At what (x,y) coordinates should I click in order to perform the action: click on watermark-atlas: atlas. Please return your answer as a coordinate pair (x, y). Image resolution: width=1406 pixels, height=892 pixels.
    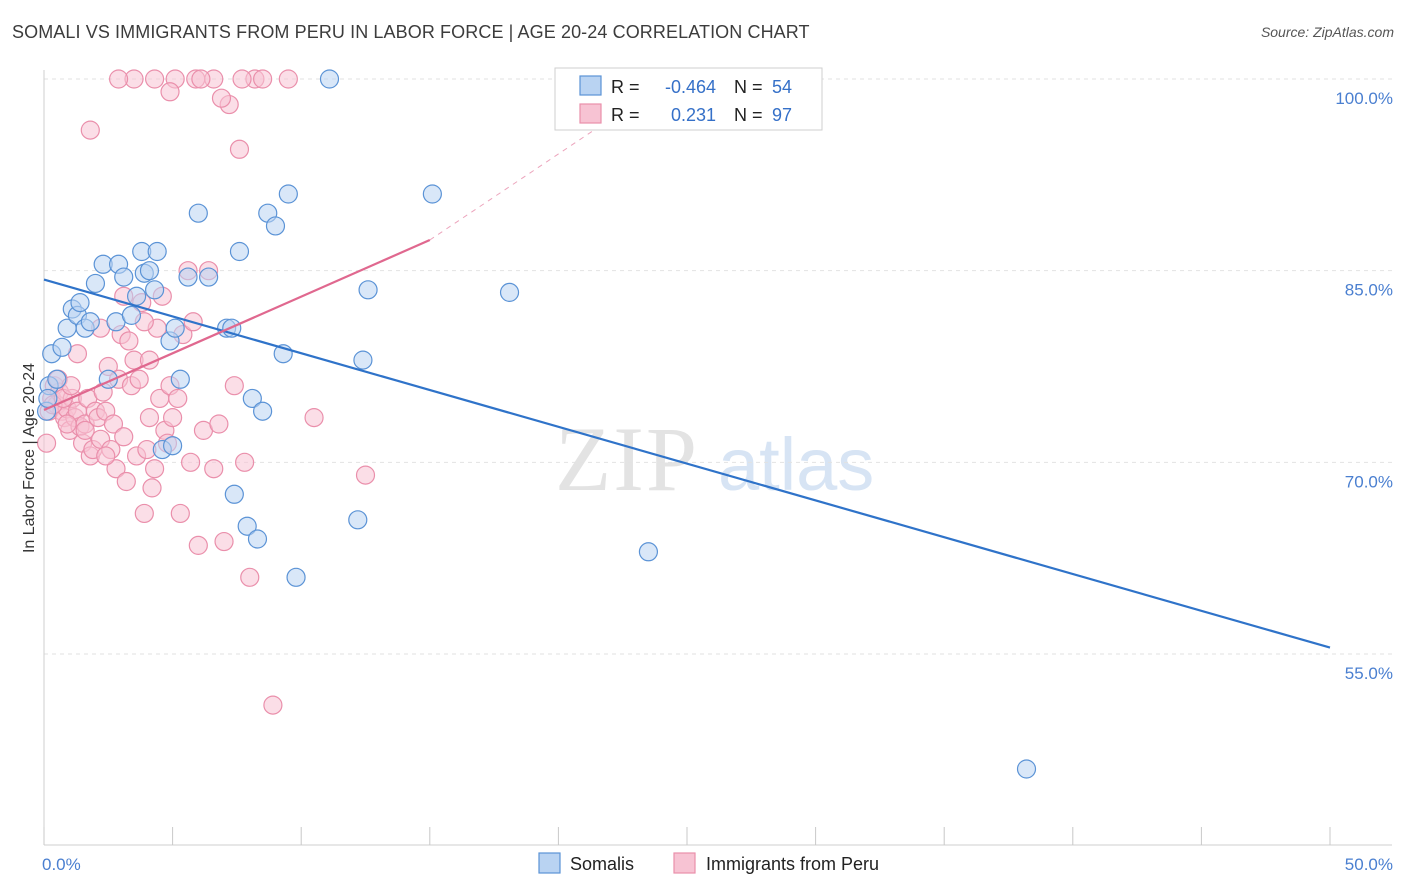
    Looking at the image, I should click on (796, 464).